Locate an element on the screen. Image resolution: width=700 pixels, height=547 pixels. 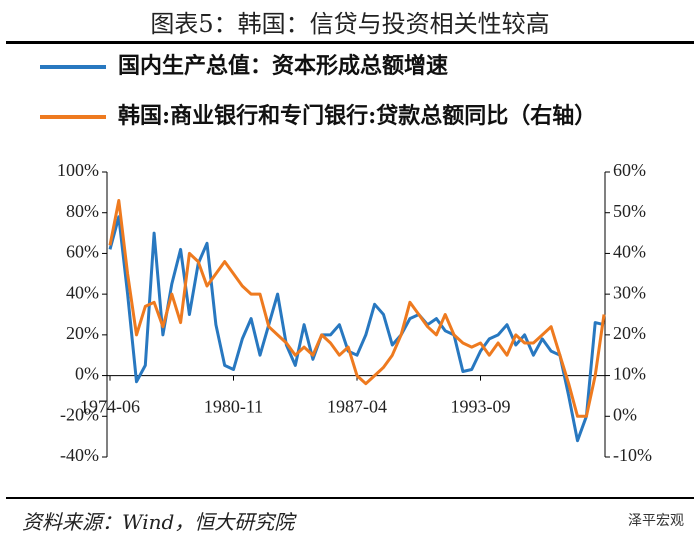
y-tick-label: 0% is located at coordinates (87, 374).